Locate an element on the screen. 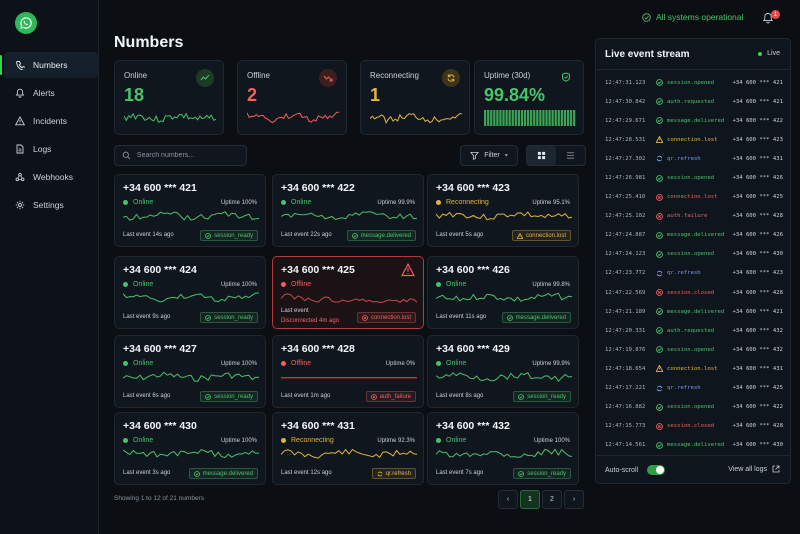 This screenshot has height=534, width=800. uptime-value: Uptime 0% is located at coordinates (400, 364).